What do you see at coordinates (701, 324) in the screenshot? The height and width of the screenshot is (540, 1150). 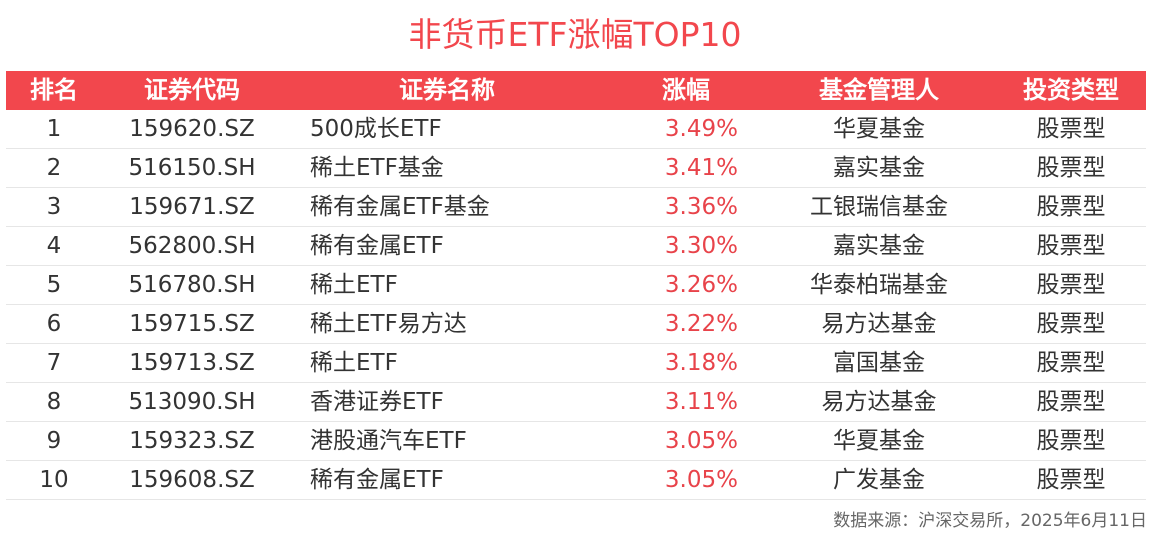 I see `cell-change: 3.22%` at bounding box center [701, 324].